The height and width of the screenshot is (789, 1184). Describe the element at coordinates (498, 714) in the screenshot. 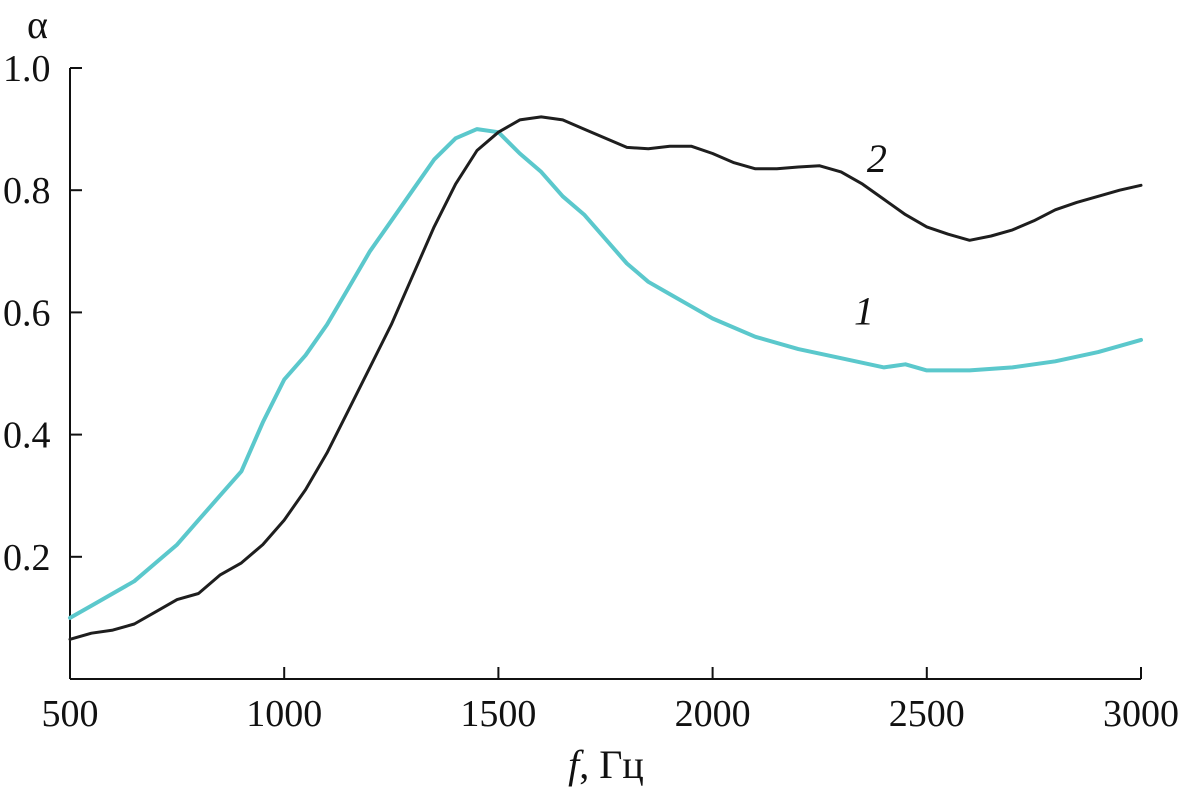

I see `x-tick-label: 1500` at that location.